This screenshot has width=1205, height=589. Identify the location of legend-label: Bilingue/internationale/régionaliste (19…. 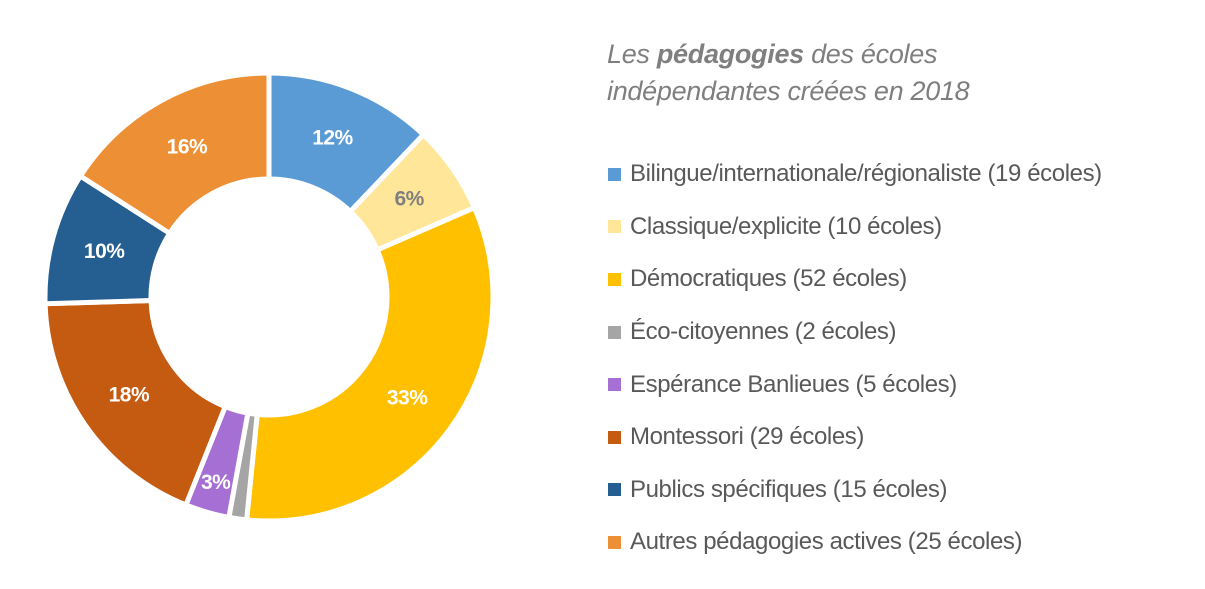
(866, 174).